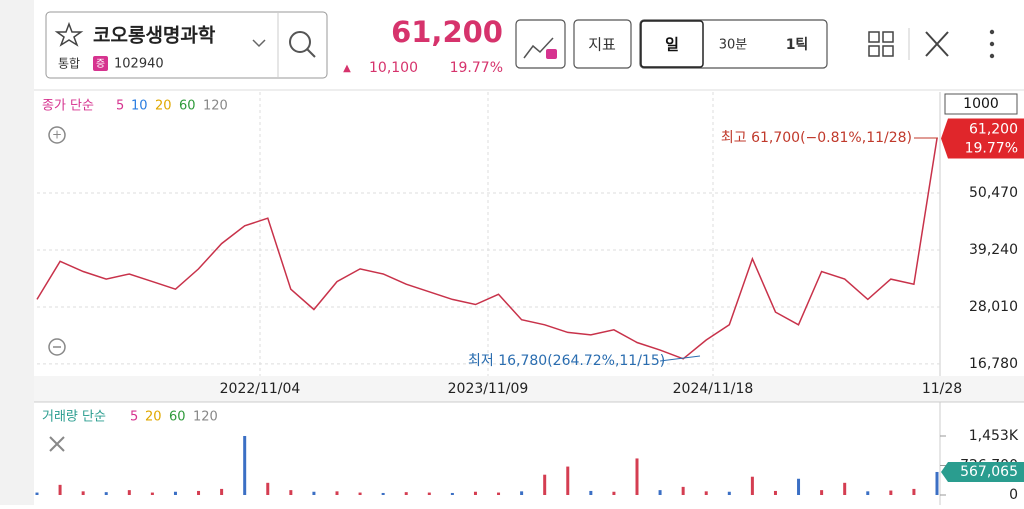 This screenshot has width=1024, height=509. What do you see at coordinates (937, 44) in the screenshot?
I see `tools-icon` at bounding box center [937, 44].